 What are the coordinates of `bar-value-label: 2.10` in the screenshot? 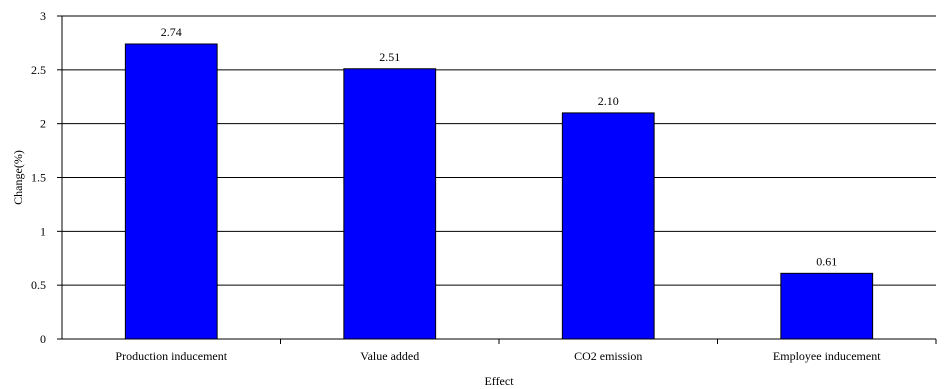 It's located at (608, 101).